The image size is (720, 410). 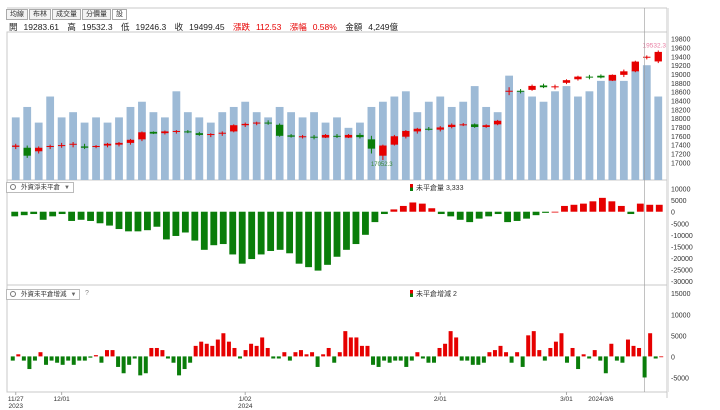 I want to click on help-icon: ?, so click(x=87, y=293).